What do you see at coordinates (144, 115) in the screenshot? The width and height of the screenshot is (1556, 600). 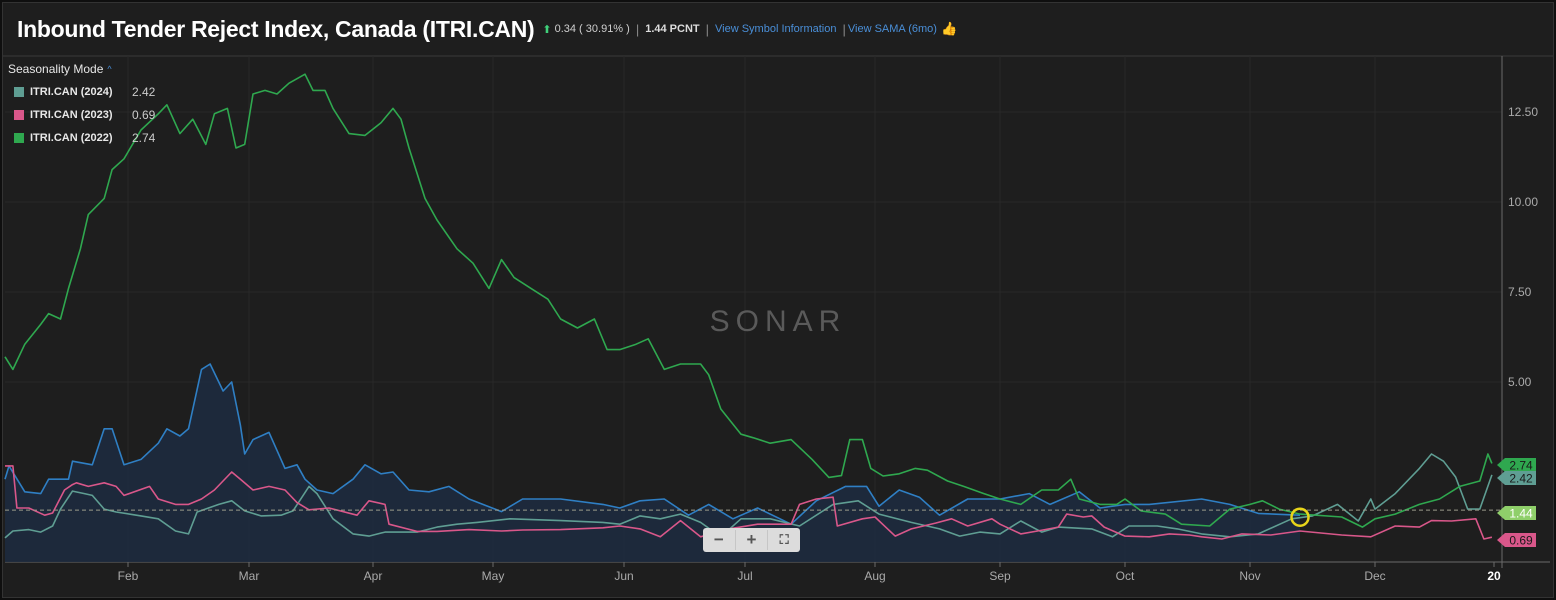 I see `legend-series-value: 0.69` at bounding box center [144, 115].